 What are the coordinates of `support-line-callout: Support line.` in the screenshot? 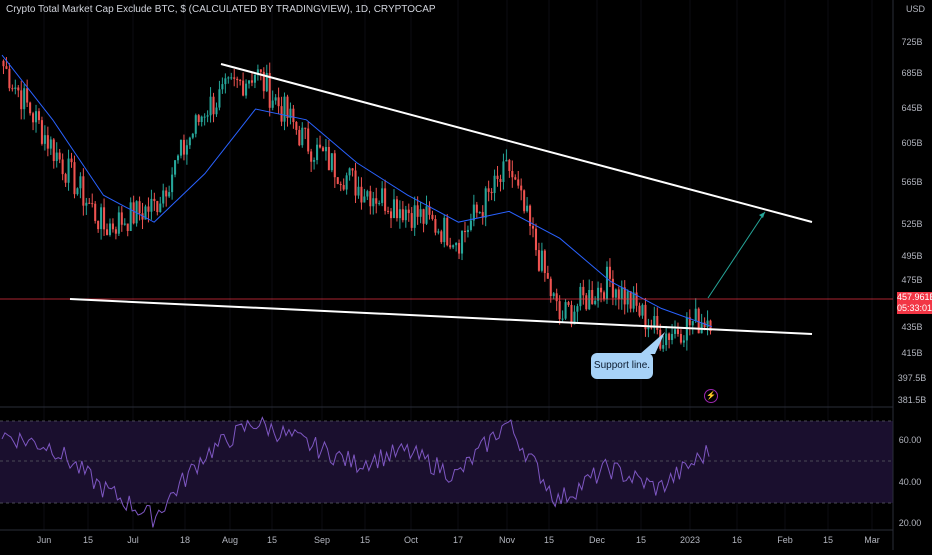 It's located at (622, 366).